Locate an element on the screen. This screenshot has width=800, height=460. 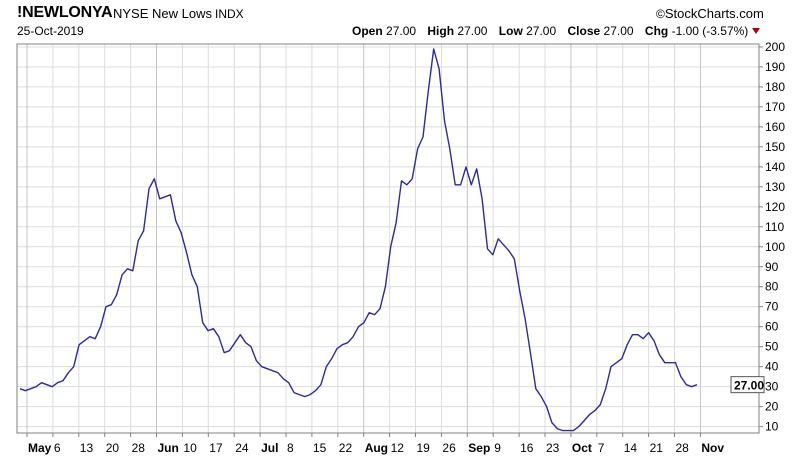
y-tick-label: 50 is located at coordinates (772, 347).